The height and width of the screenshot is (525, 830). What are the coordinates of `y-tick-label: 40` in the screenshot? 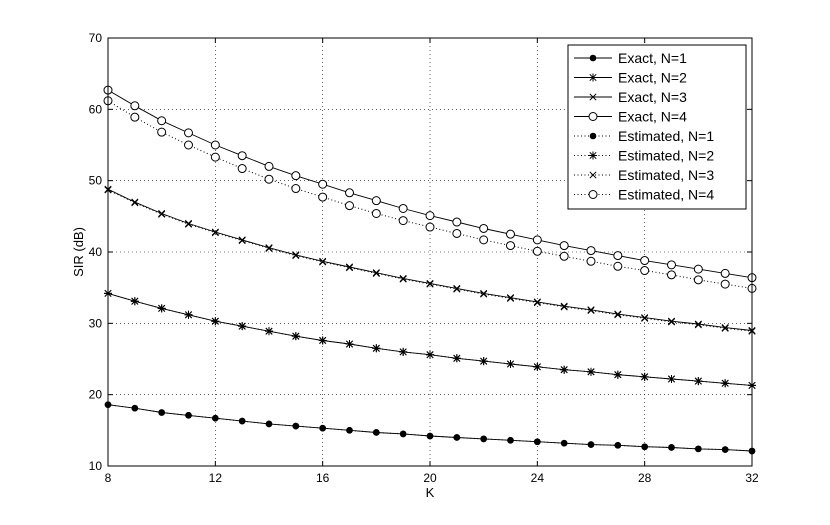 It's located at (96, 252).